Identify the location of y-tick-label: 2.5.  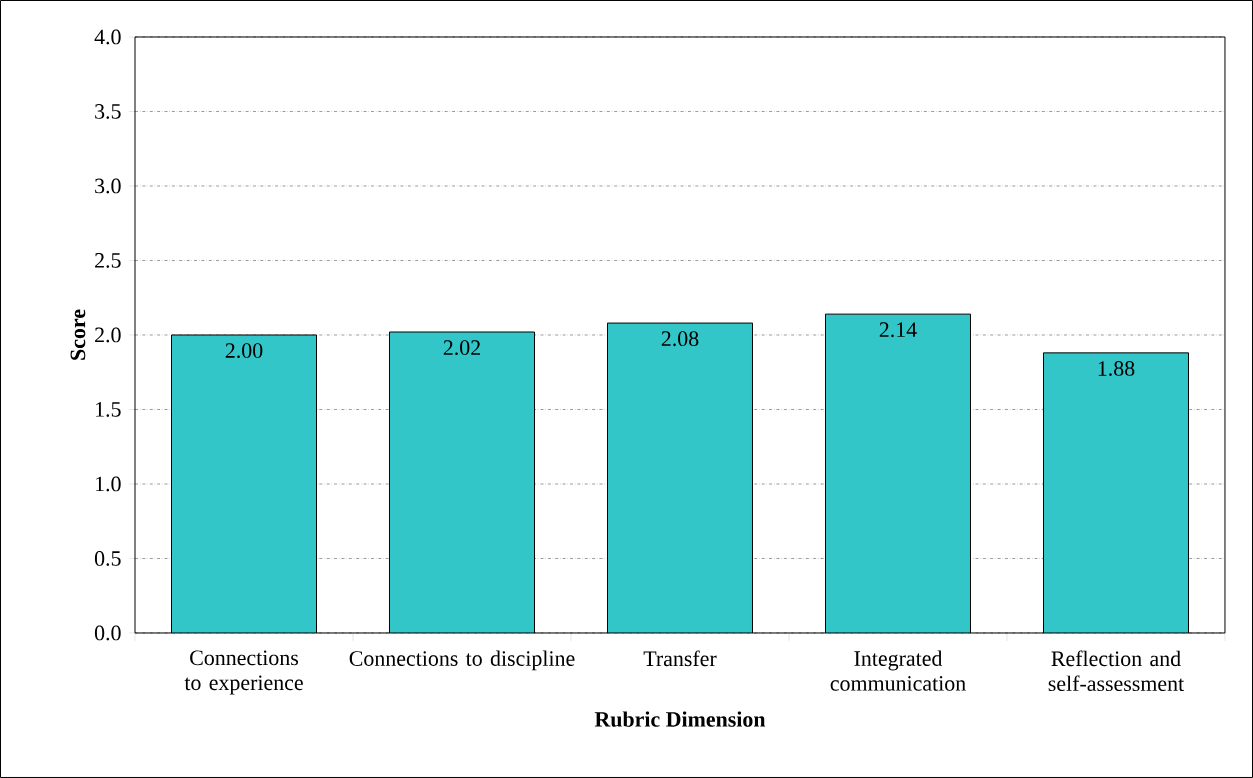
(108, 260).